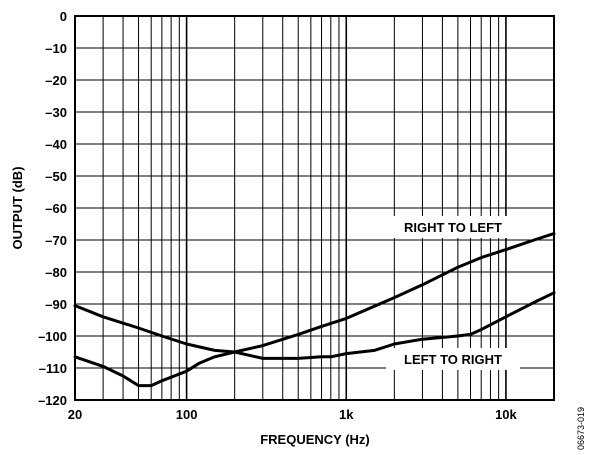 Image resolution: width=589 pixels, height=455 pixels. What do you see at coordinates (56, 80) in the screenshot?
I see `y-tick-label: –20` at bounding box center [56, 80].